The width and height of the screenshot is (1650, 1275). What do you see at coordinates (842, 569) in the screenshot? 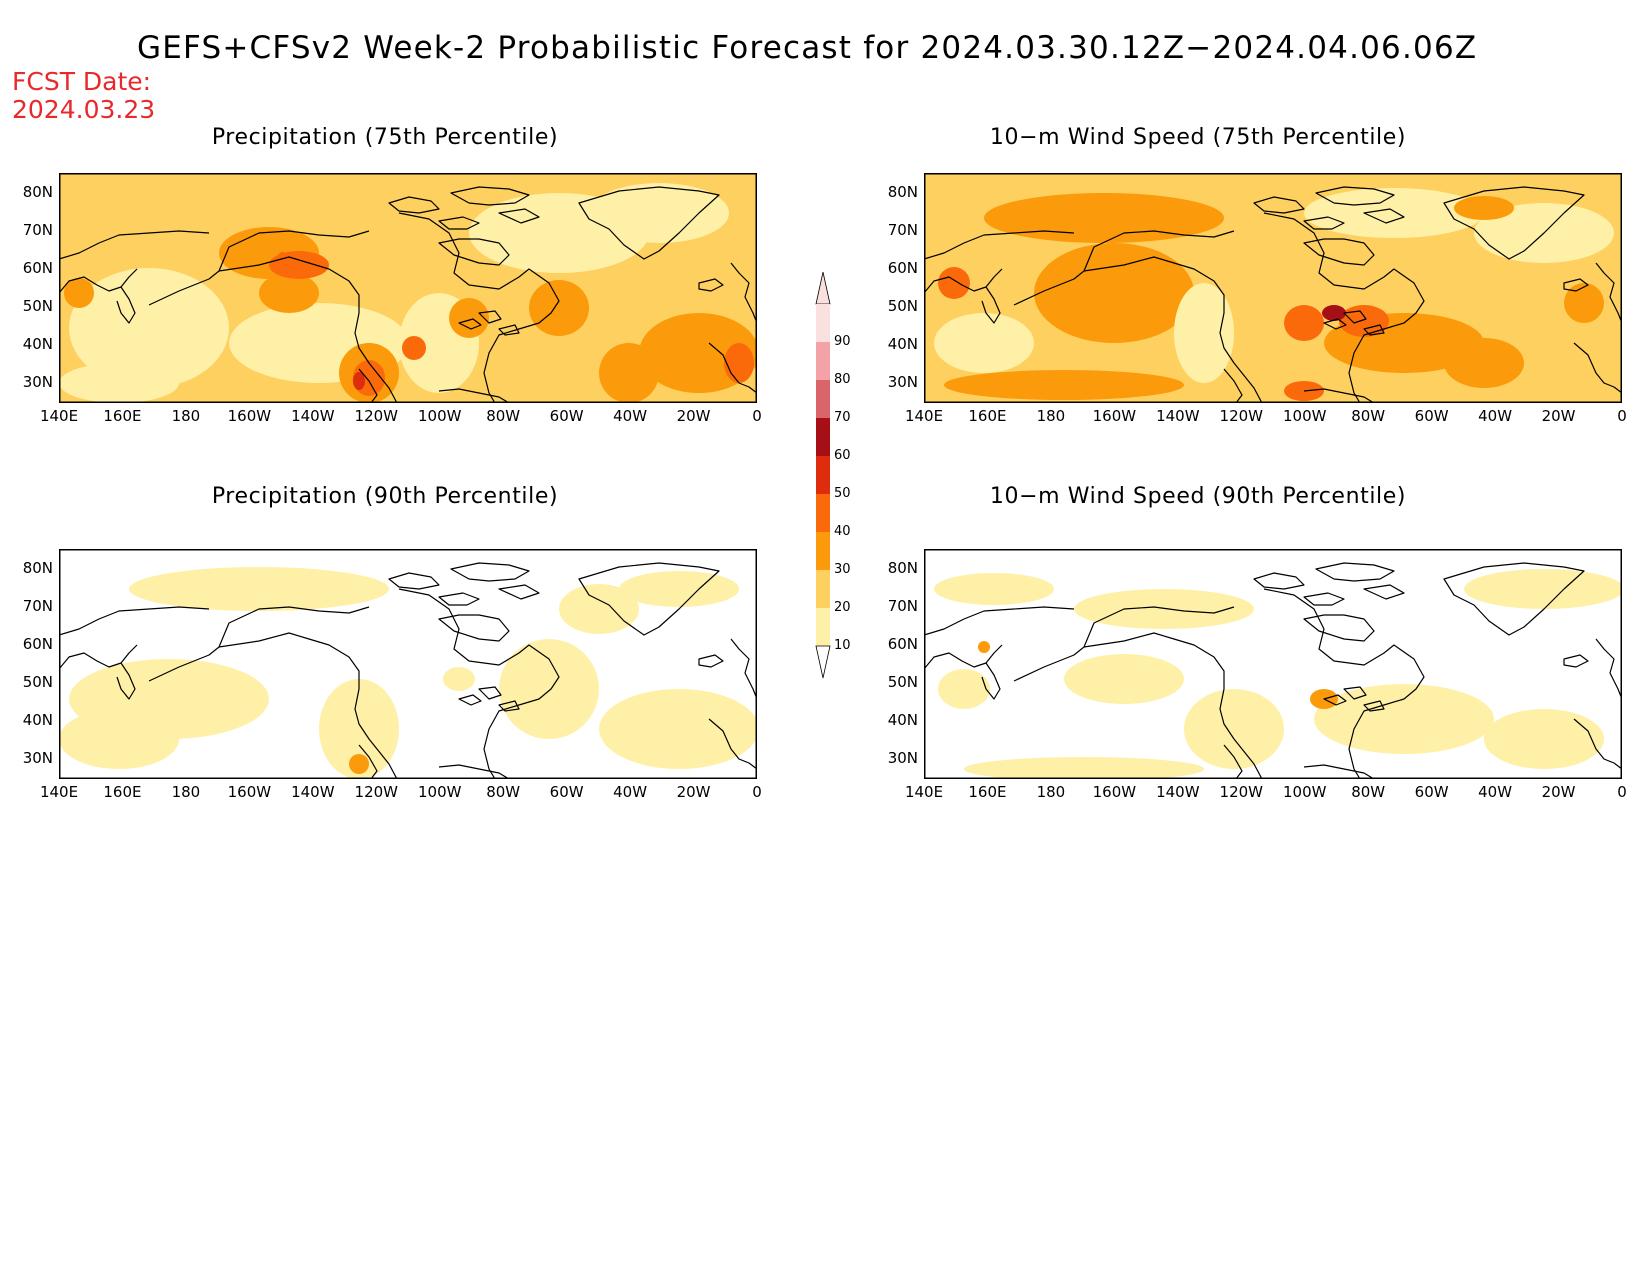
I see `colorbar-label: 30` at bounding box center [842, 569].